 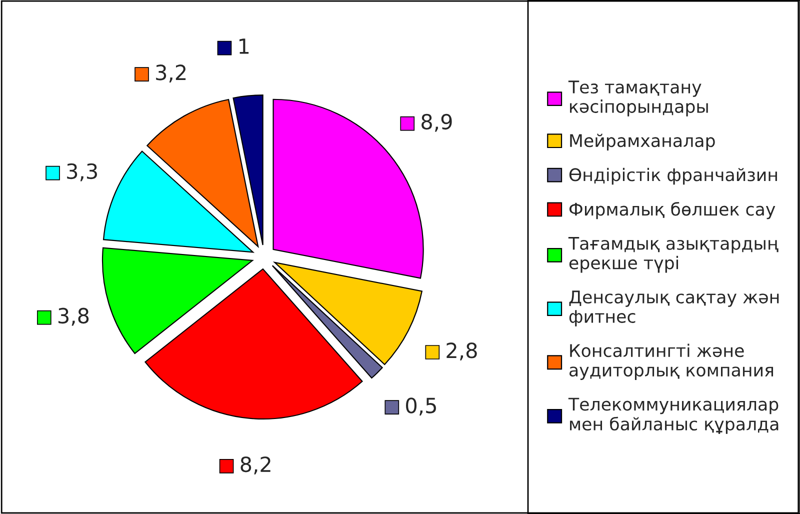 What do you see at coordinates (673, 416) in the screenshot?
I see `legend-label: Телекоммуникациялар мен байланыс құралда` at bounding box center [673, 416].